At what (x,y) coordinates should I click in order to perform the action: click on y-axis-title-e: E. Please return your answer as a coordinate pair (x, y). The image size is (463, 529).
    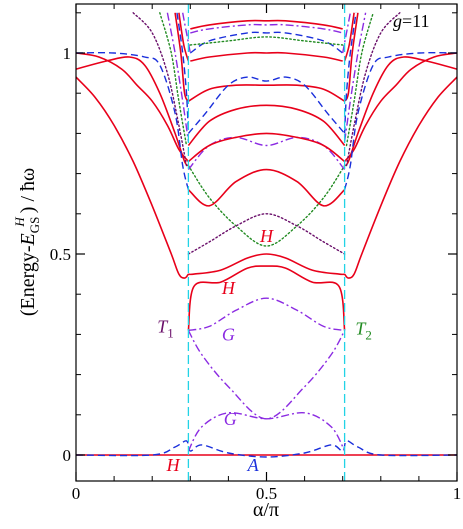
    Looking at the image, I should click on (28, 239).